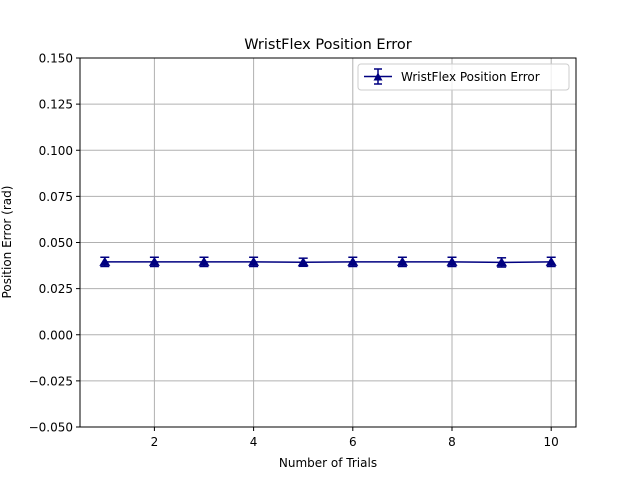 This screenshot has height=480, width=640. I want to click on x-tick-label: 2, so click(155, 442).